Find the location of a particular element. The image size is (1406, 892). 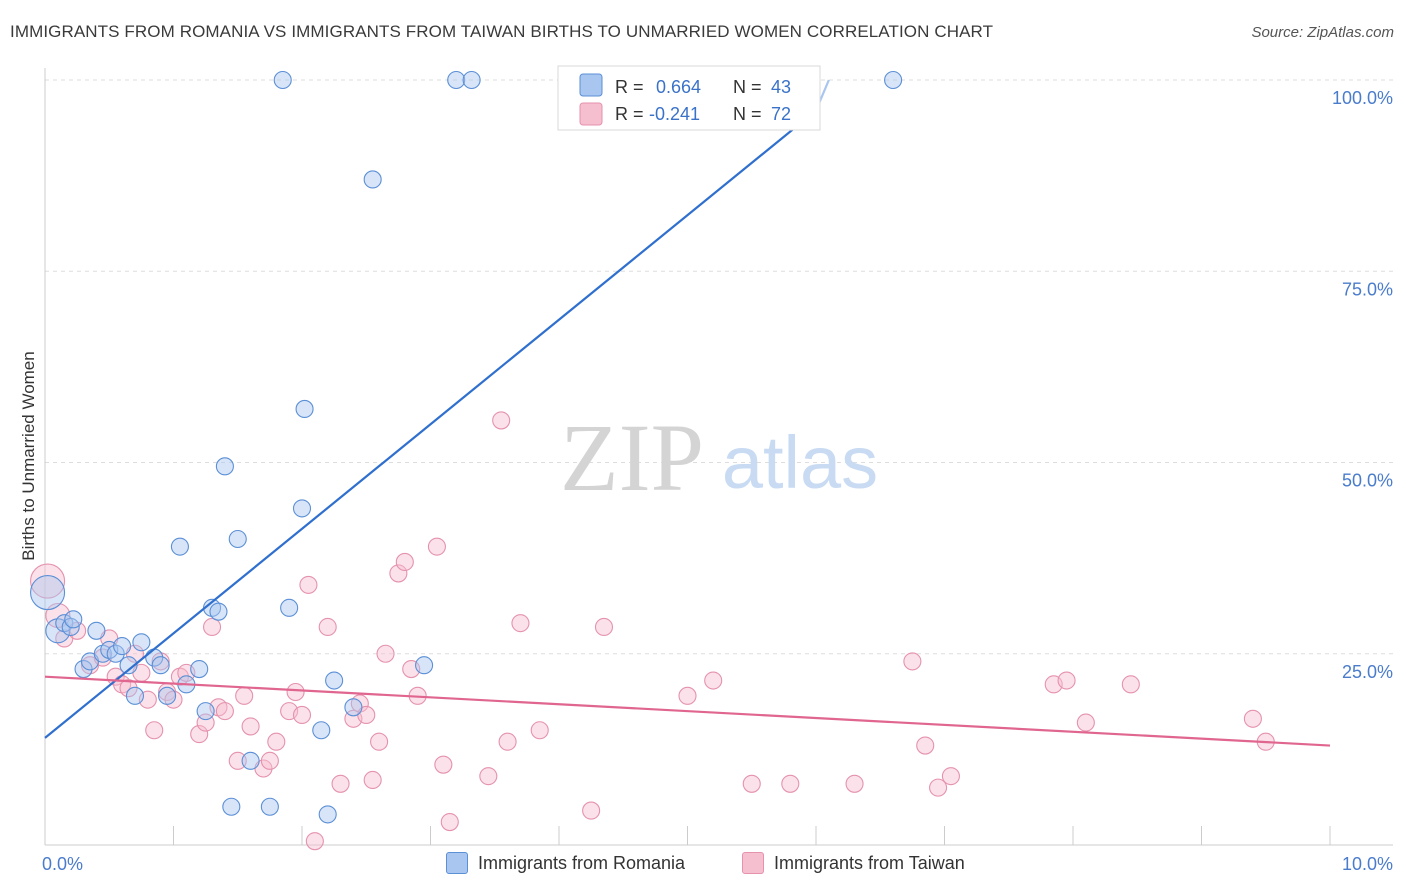

x-tick-label: 0.0% is located at coordinates (62, 864).